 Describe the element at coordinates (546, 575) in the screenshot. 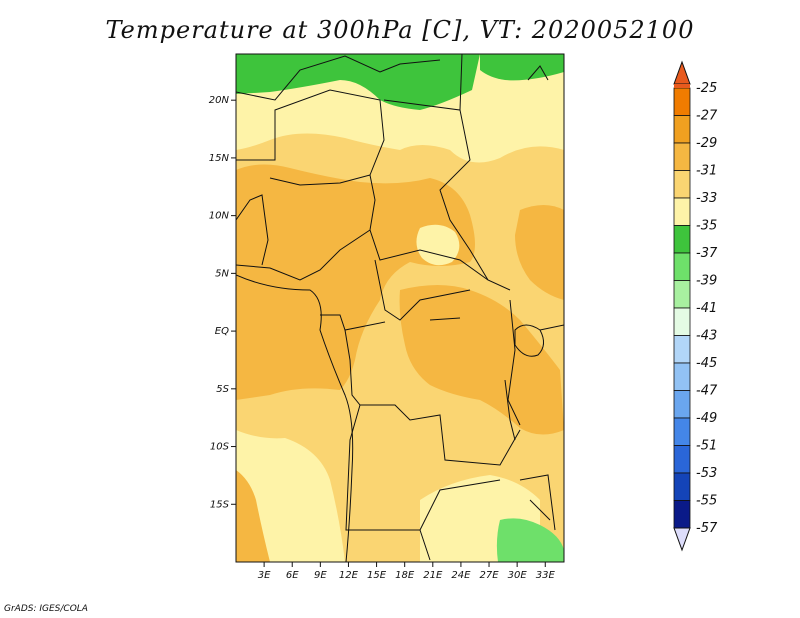

I see `lon-tick-label: 33E` at that location.